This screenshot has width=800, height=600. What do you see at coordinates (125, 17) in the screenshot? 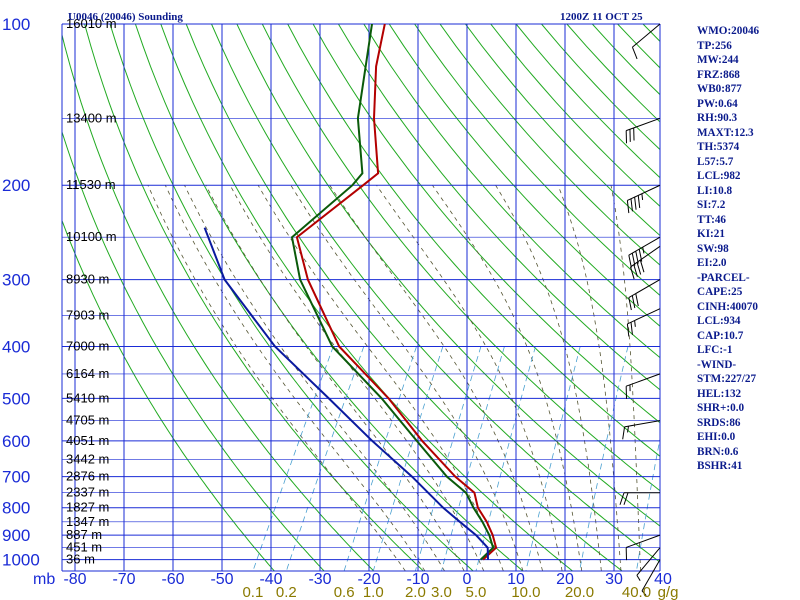
I see `chart-title: U0046 (20046) Sounding` at bounding box center [125, 17].